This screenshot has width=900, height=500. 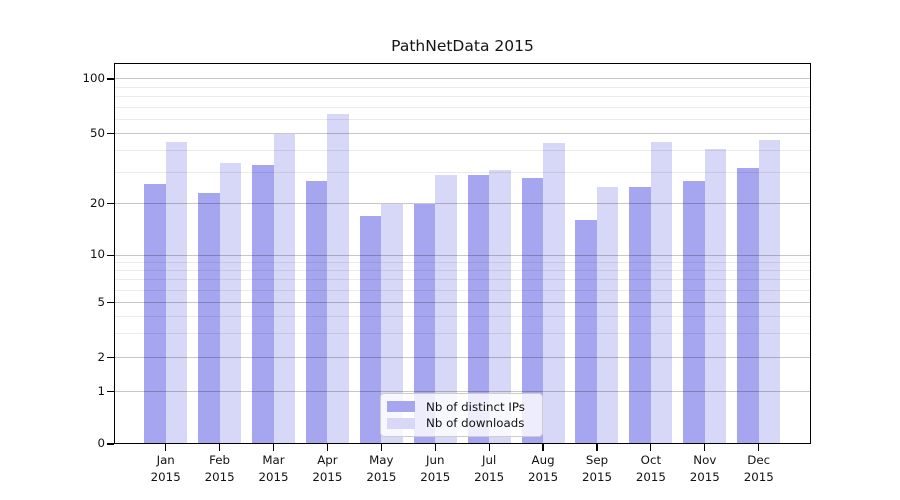 What do you see at coordinates (597, 447) in the screenshot?
I see `x-tick-sep` at bounding box center [597, 447].